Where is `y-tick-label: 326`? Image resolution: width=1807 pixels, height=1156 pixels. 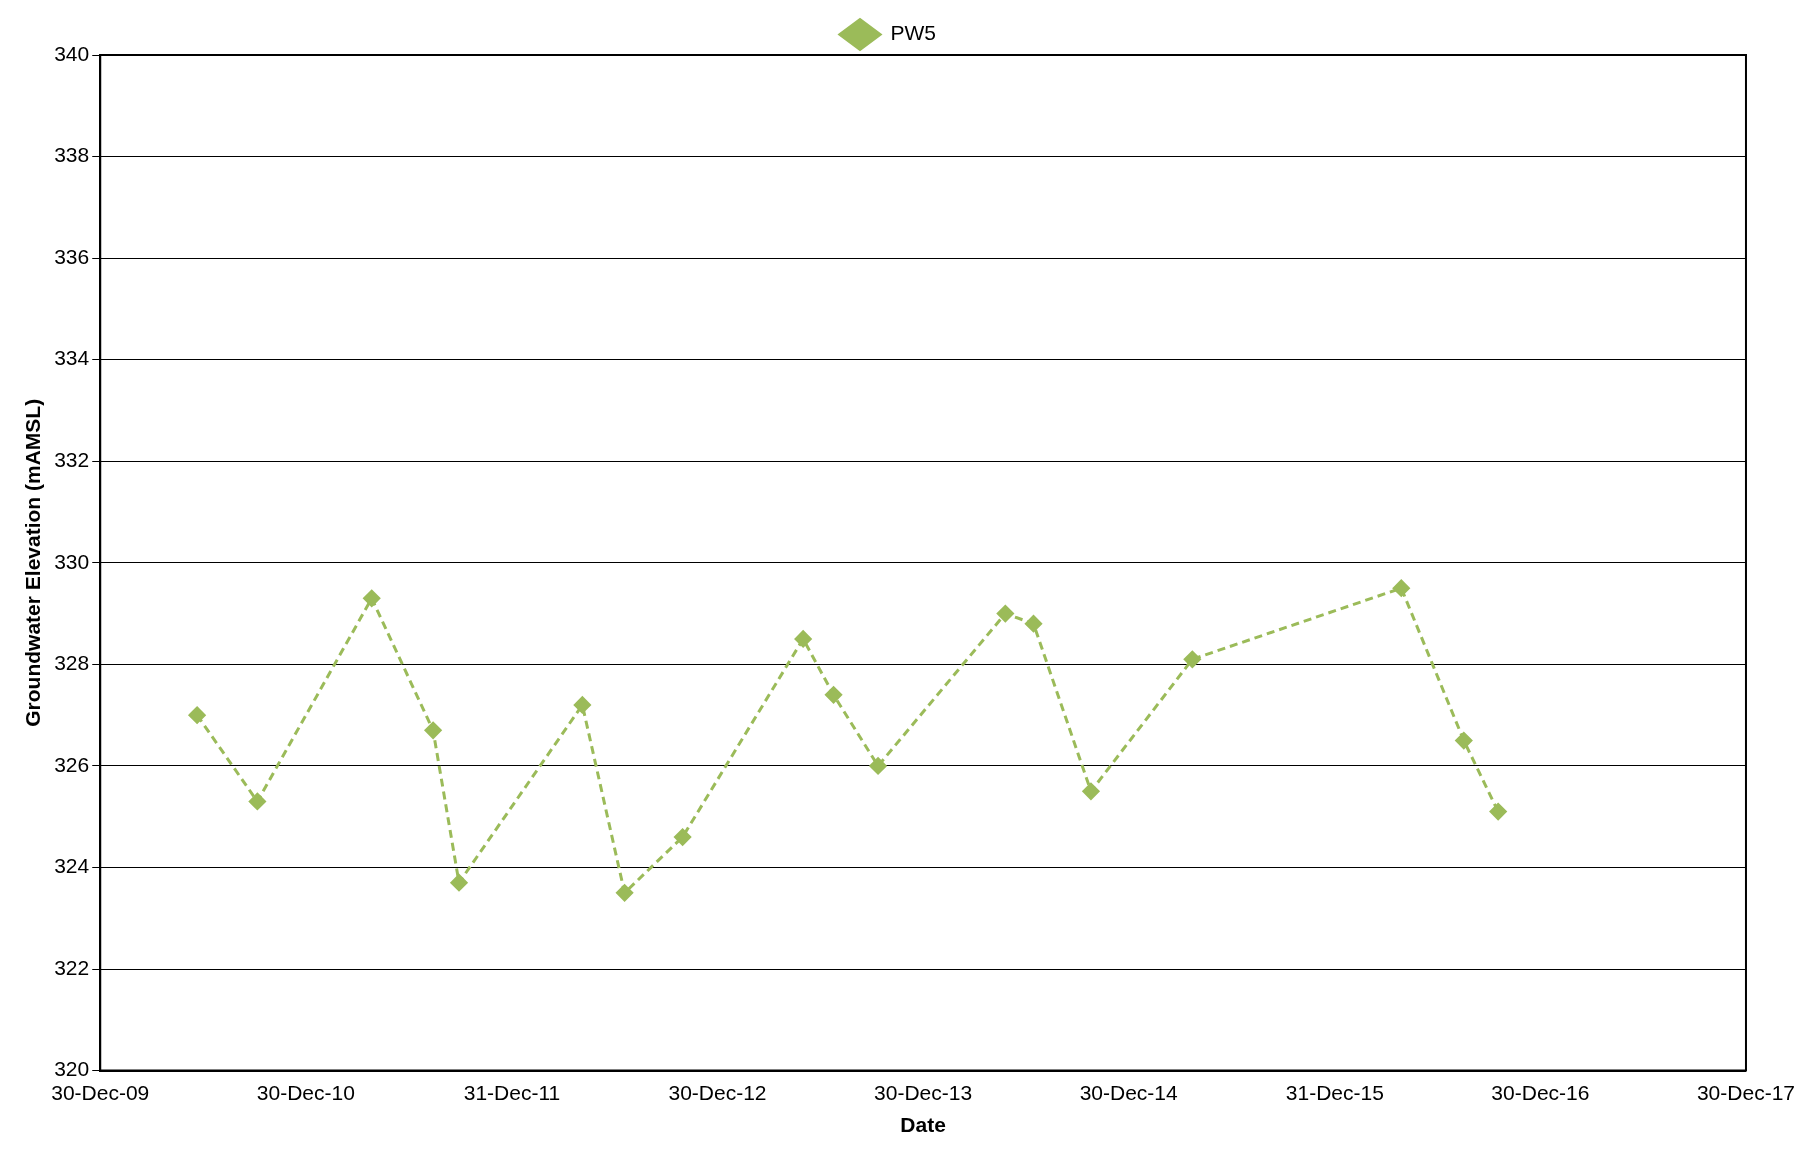 y-tick-label: 326 is located at coordinates (72, 764).